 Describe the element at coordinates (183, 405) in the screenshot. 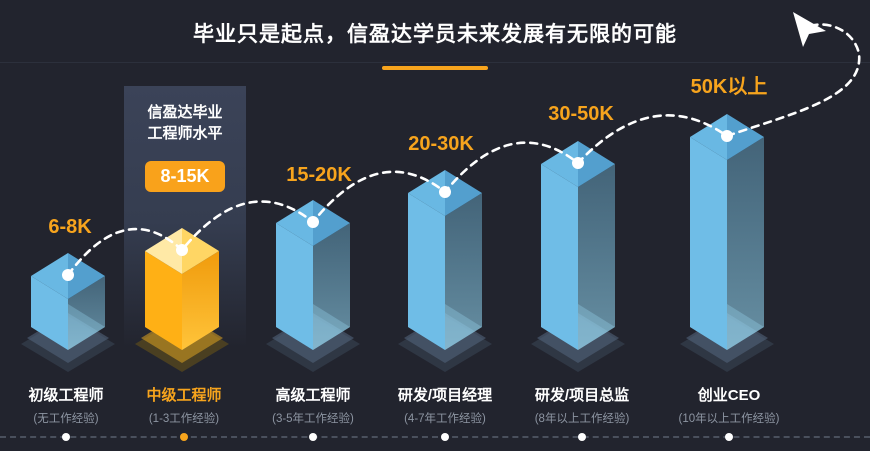

I see `category-mid-engineer-highlighted: 中级工程师 (1-3工作经验)` at that location.